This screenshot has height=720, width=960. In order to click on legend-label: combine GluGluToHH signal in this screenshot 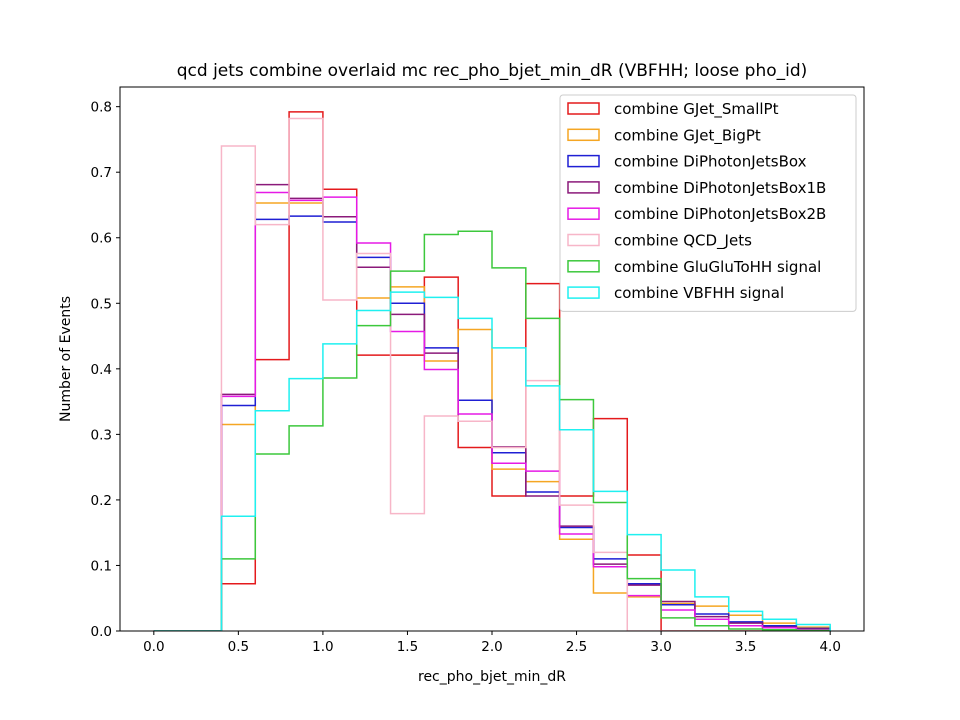, I will do `click(717, 267)`.